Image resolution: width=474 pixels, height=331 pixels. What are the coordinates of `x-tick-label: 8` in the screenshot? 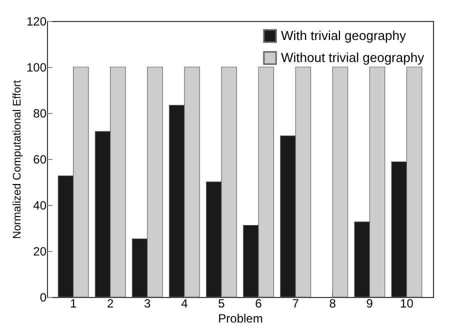 It's located at (332, 303).